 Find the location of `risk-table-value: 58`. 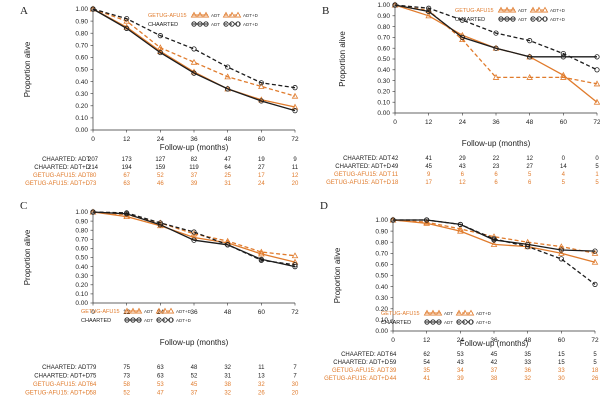

risk-table-value: 58 is located at coordinates (126, 385).